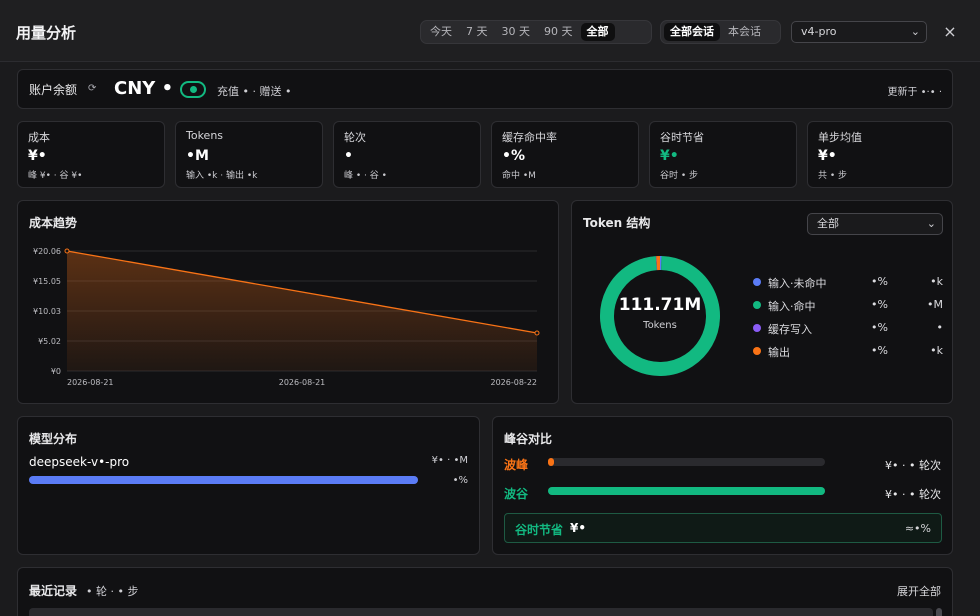 This screenshot has width=980, height=616. What do you see at coordinates (90, 382) in the screenshot?
I see `x-tick-label: 2026-08-21` at bounding box center [90, 382].